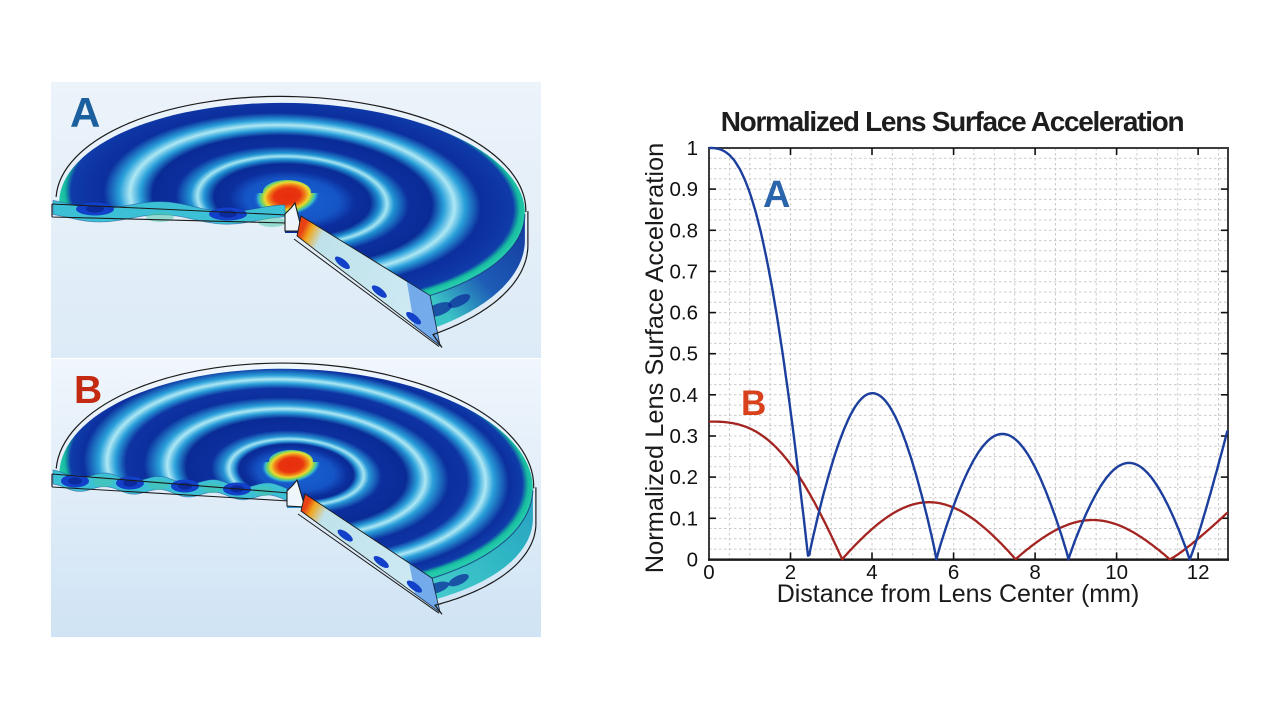  I want to click on svg-text: 10, so click(1116, 572).